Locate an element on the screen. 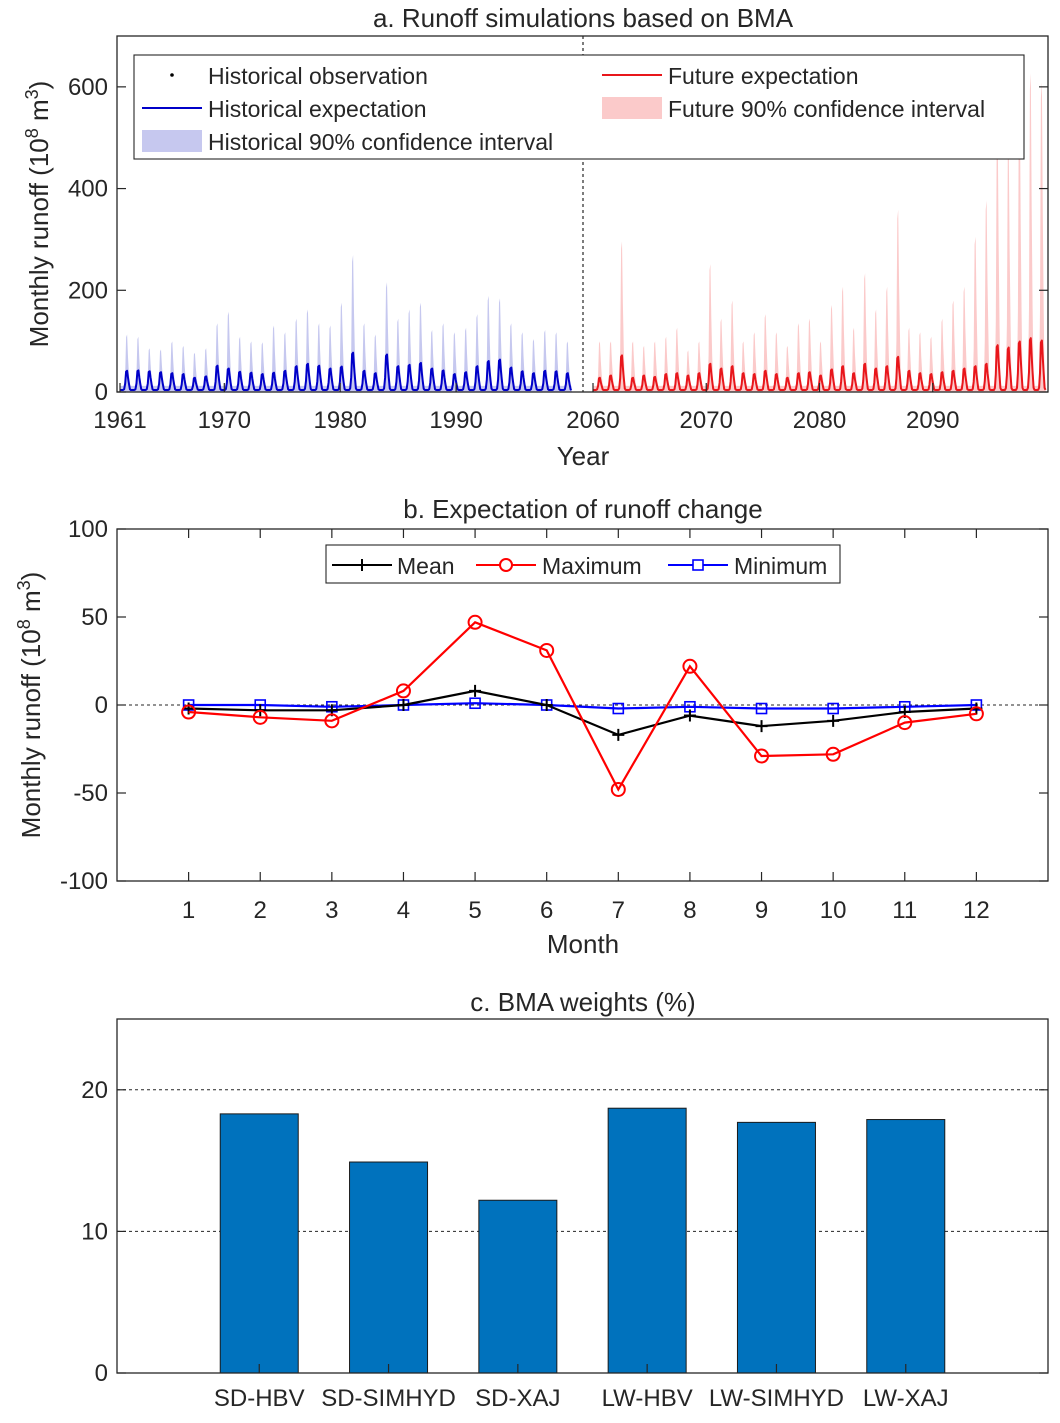  x-tick-label: 6 is located at coordinates (546, 910).